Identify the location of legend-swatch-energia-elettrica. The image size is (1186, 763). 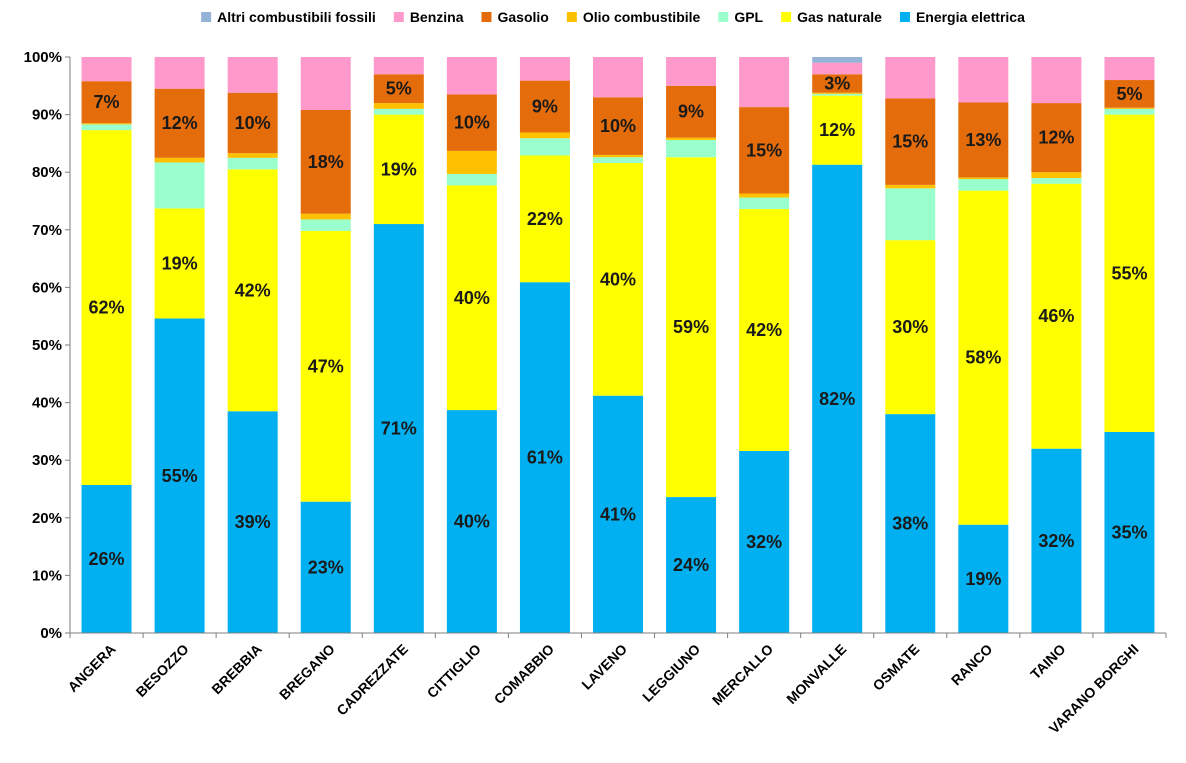
(904, 17).